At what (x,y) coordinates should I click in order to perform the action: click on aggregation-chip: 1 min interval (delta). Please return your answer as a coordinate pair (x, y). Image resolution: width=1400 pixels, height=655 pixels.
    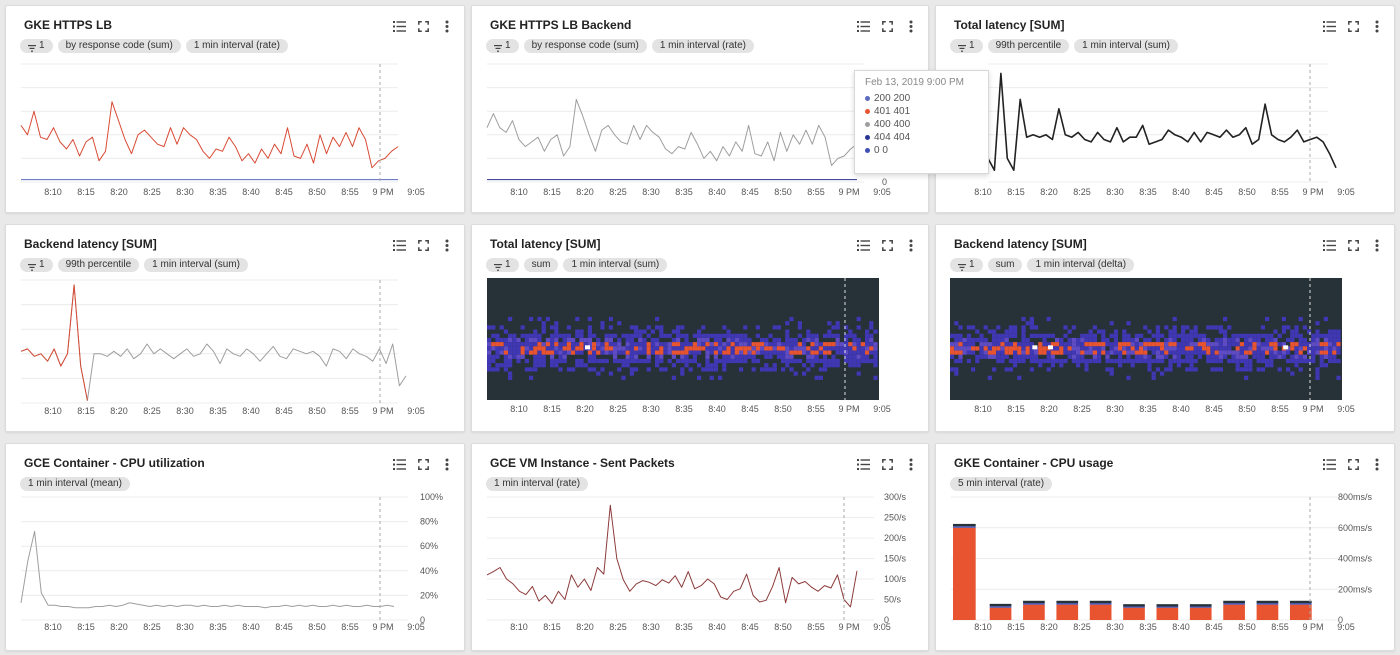
    Looking at the image, I should click on (1081, 265).